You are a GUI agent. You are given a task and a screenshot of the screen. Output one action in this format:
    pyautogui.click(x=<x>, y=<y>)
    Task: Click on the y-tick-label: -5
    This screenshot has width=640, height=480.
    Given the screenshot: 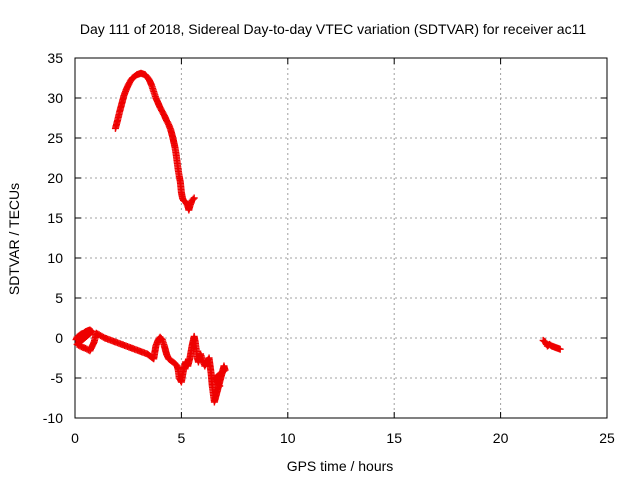 What is the action you would take?
    pyautogui.click(x=57, y=378)
    